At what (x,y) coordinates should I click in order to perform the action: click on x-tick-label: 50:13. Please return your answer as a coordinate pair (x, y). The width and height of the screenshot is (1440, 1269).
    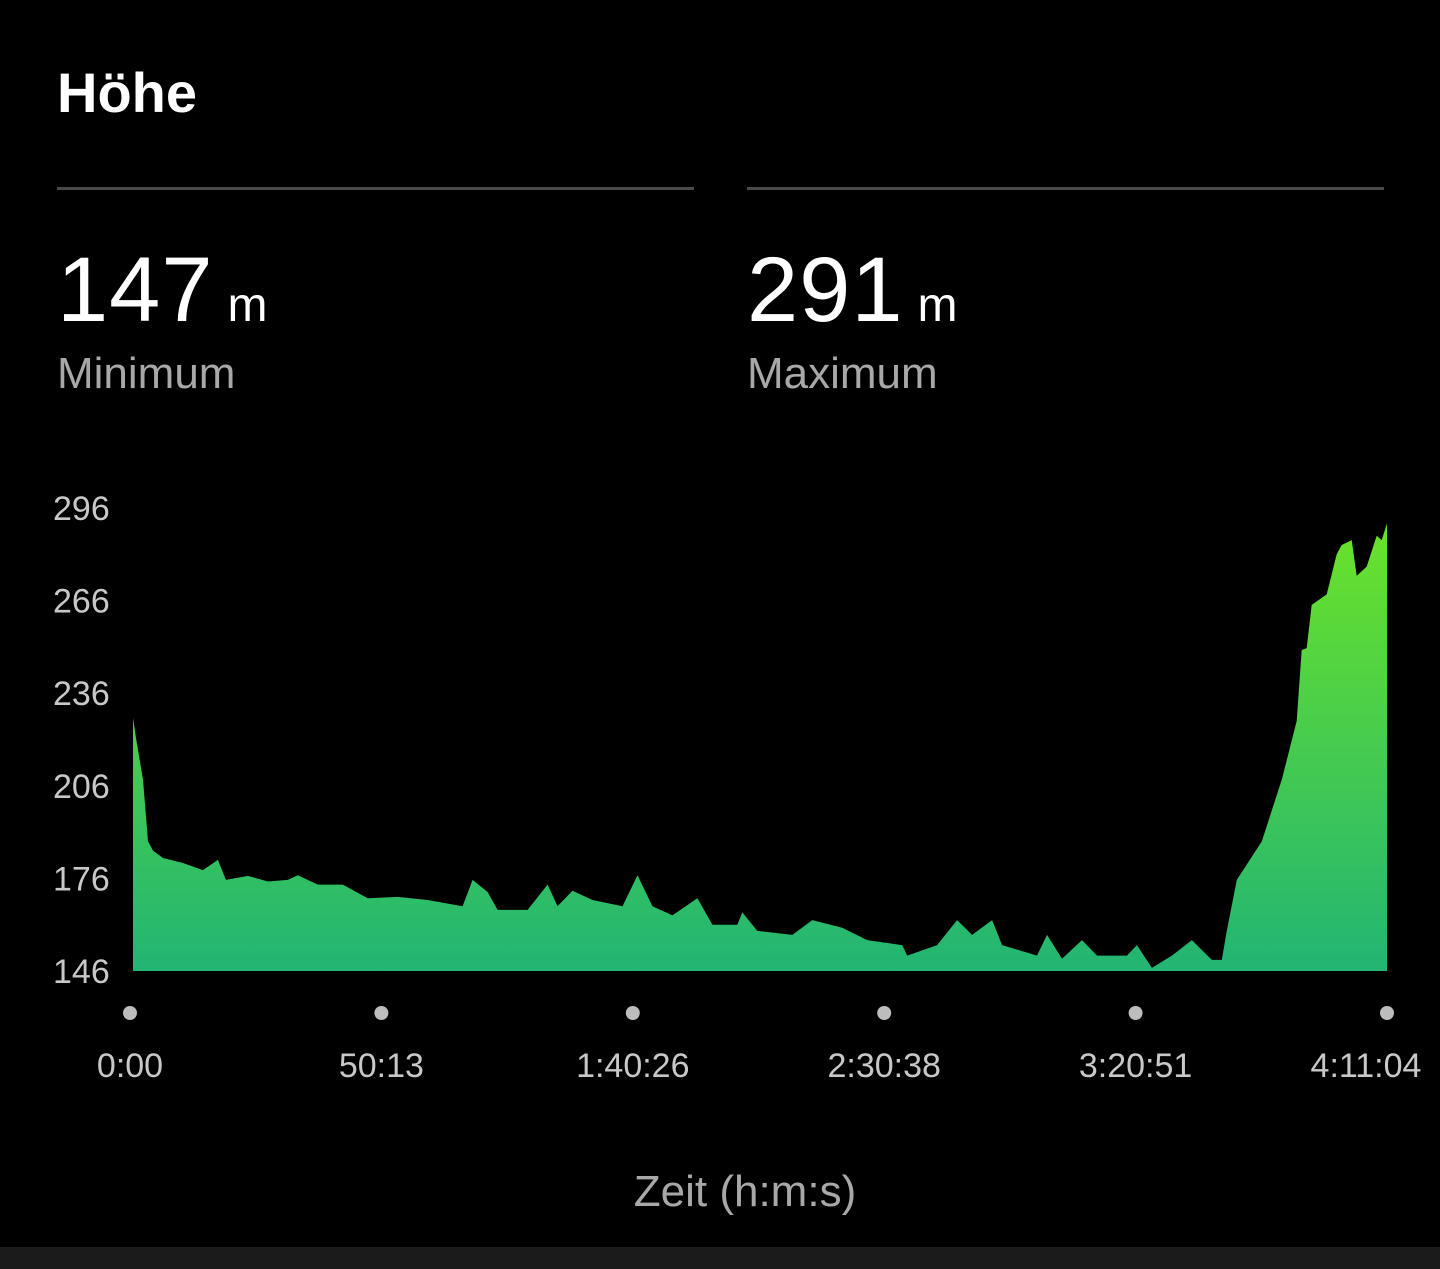
    Looking at the image, I should click on (381, 1066).